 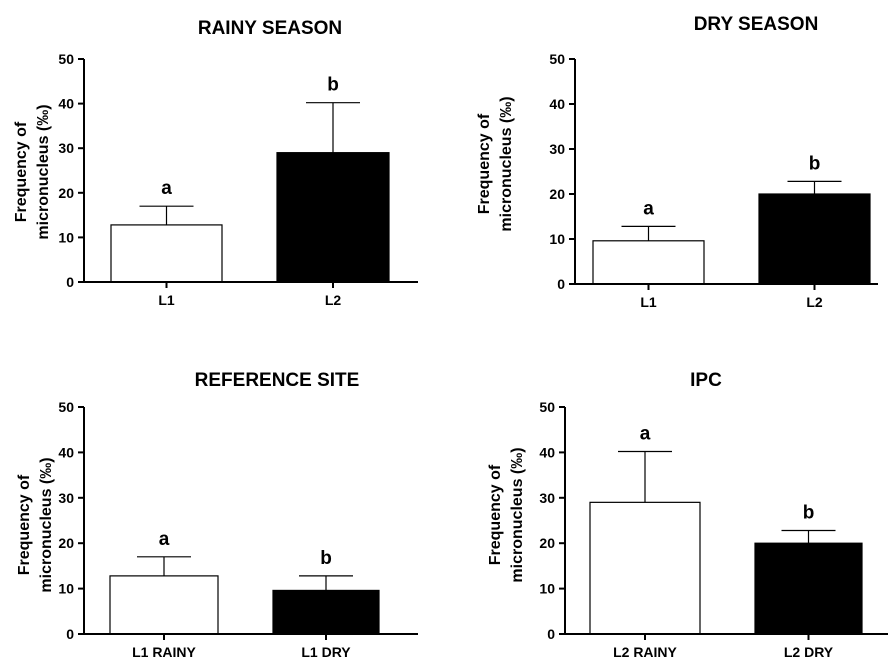 What do you see at coordinates (164, 652) in the screenshot?
I see `x-tick-label: L1 RAINY` at bounding box center [164, 652].